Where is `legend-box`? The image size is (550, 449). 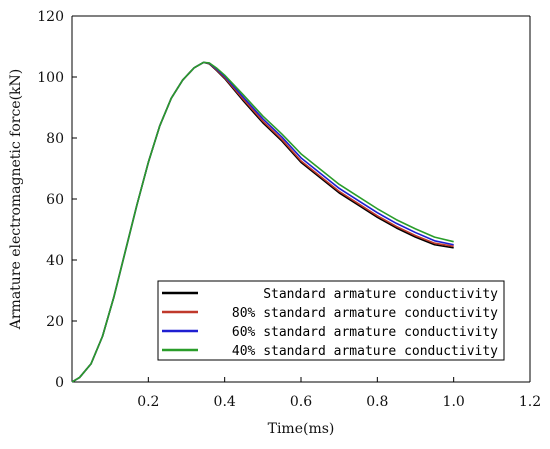 legend-box is located at coordinates (331, 320).